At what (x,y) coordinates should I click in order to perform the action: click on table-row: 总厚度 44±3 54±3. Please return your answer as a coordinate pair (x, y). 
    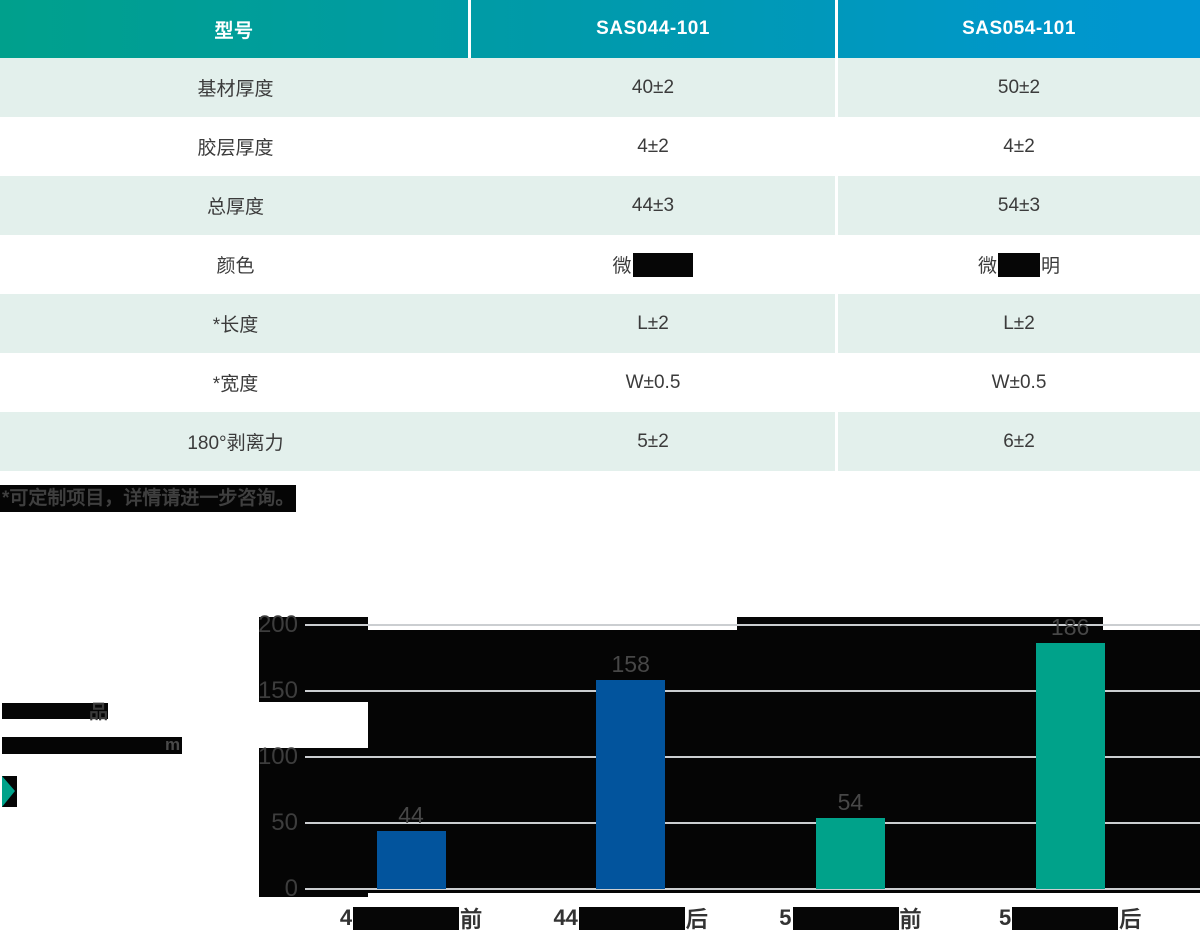
    Looking at the image, I should click on (600, 205).